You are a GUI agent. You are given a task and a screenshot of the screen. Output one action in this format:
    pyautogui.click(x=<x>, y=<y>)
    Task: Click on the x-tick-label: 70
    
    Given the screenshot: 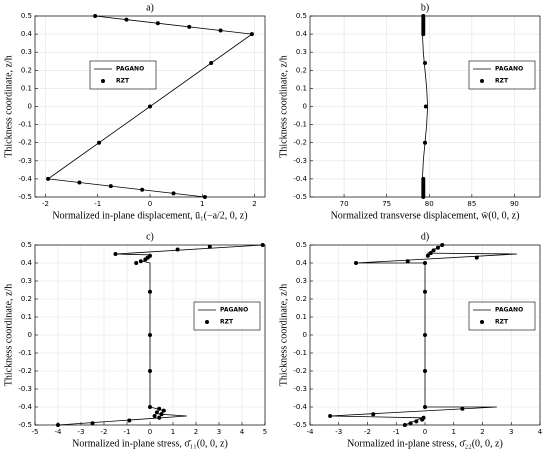 What is the action you would take?
    pyautogui.click(x=344, y=204)
    